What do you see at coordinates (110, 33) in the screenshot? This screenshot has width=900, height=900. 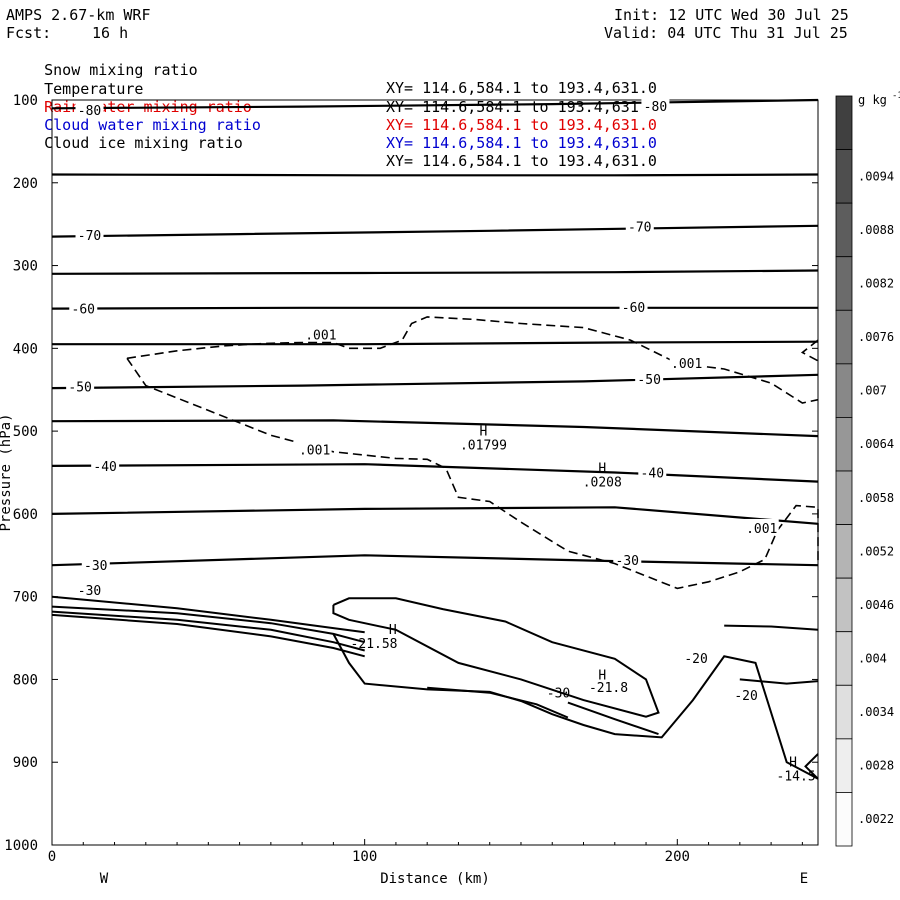 I see `forecast-hour: 16 h` at bounding box center [110, 33].